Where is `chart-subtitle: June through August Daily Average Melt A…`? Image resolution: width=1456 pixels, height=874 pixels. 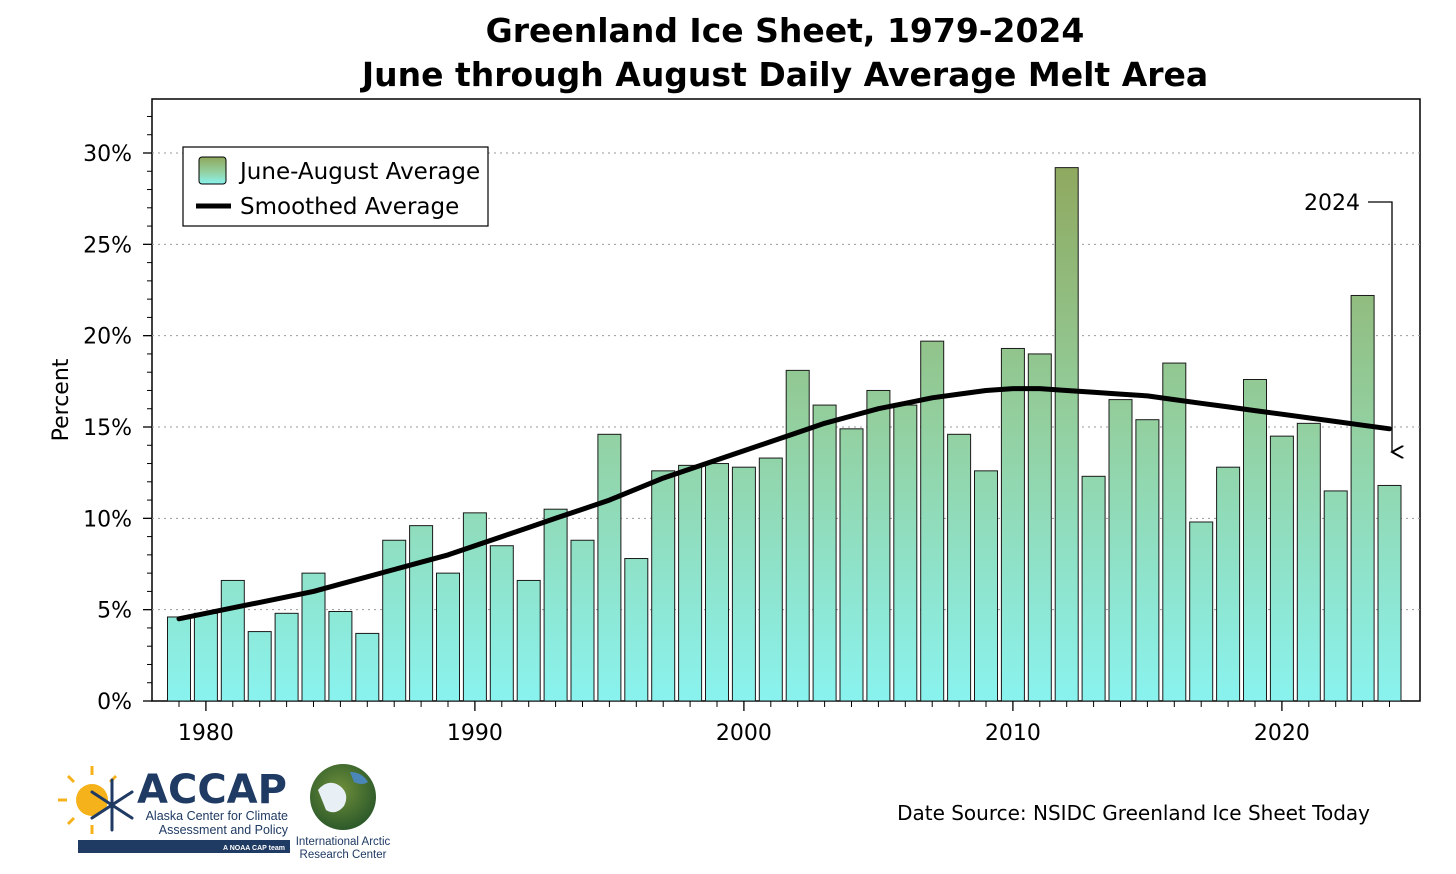 chart-subtitle: June through August Daily Average Melt A… is located at coordinates (784, 74).